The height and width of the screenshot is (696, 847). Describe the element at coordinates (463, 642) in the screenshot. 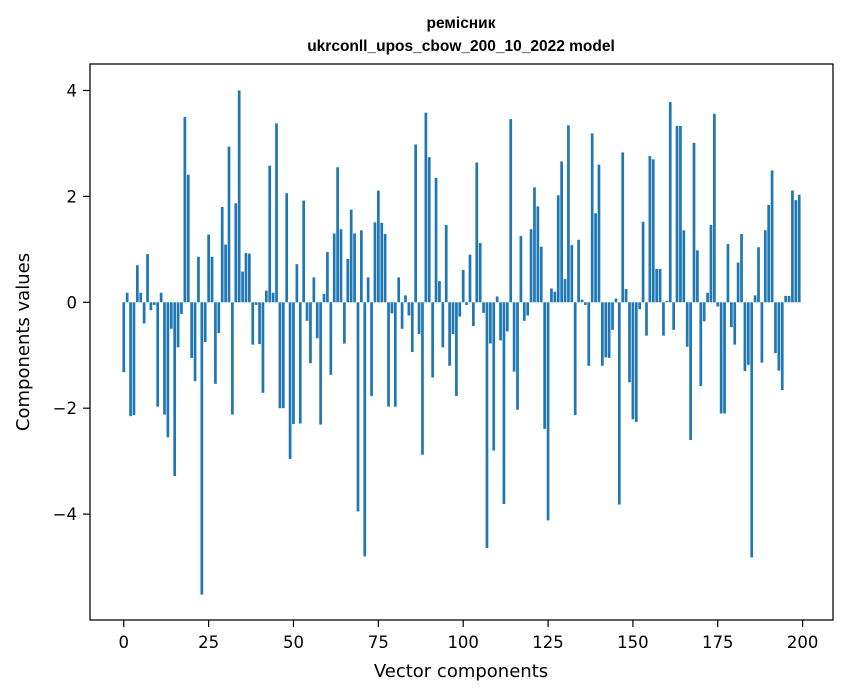

I see `x-tick-label: 100` at that location.